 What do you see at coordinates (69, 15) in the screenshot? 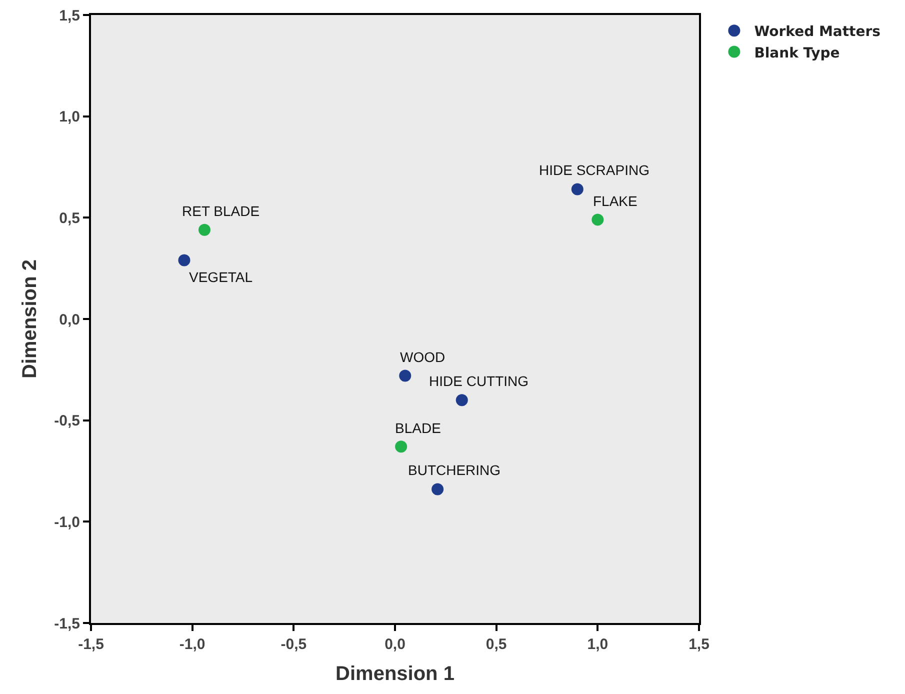
I see `y-tick-label: 1,5` at bounding box center [69, 15].